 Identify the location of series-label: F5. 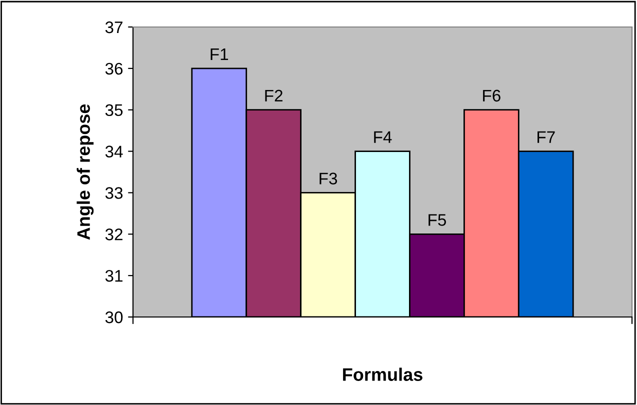
(437, 220).